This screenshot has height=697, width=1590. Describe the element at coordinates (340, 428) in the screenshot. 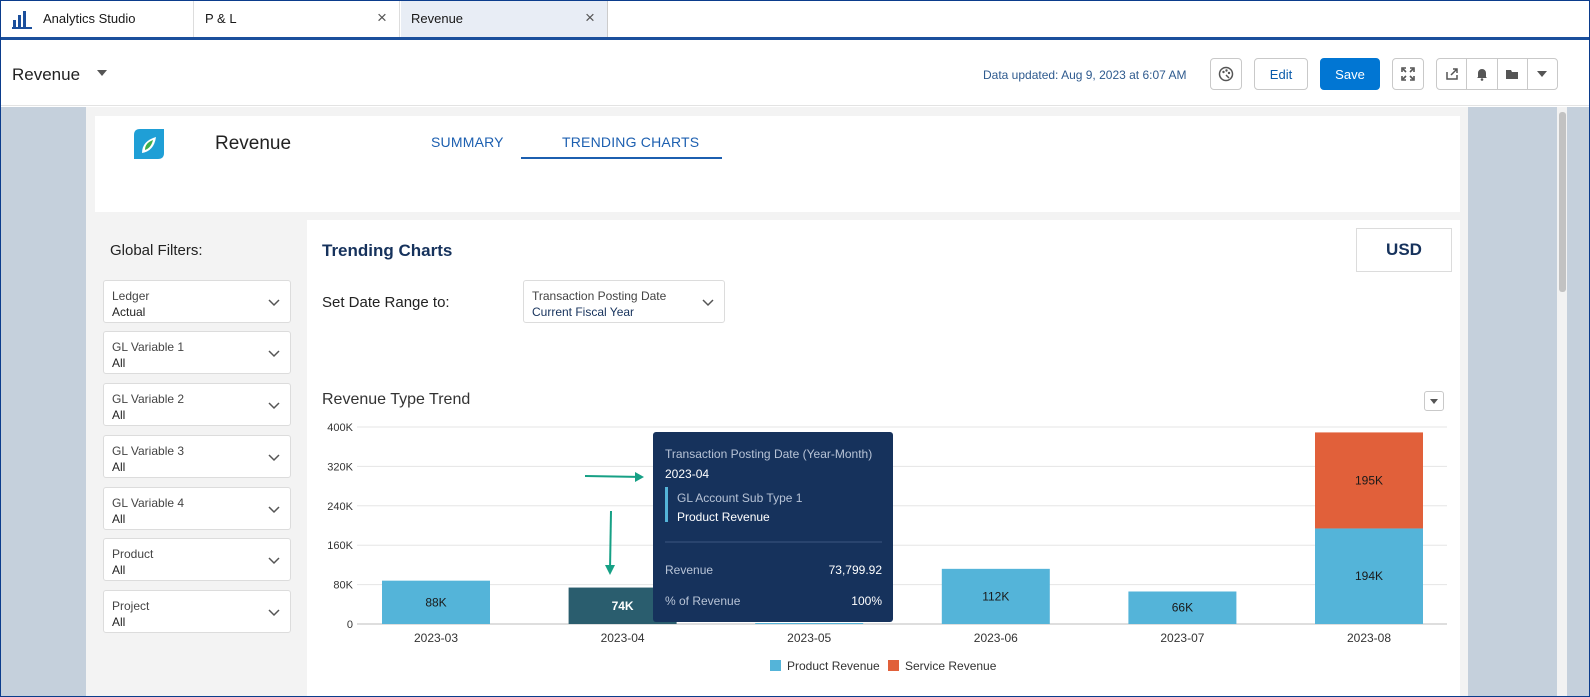

I see `y-tick-label: 400K` at that location.